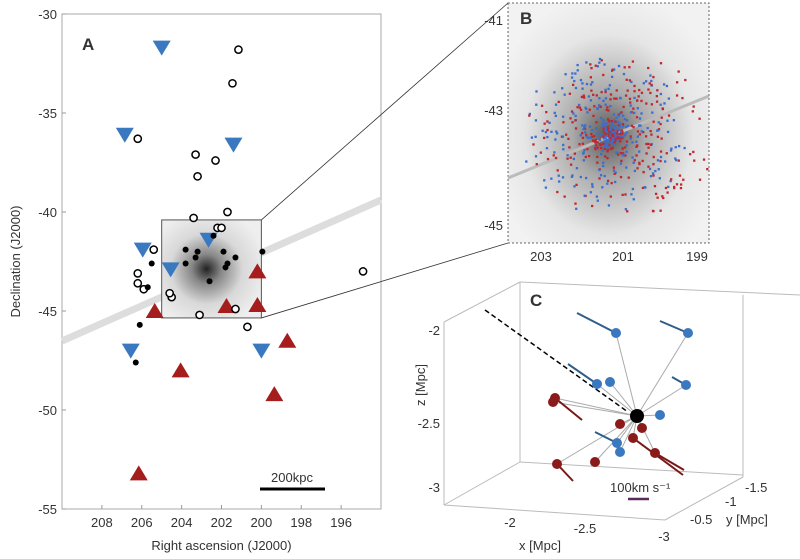 This screenshot has height=559, width=800. What do you see at coordinates (195, 257) in the screenshot?
I see `filled-circle-marker` at bounding box center [195, 257].